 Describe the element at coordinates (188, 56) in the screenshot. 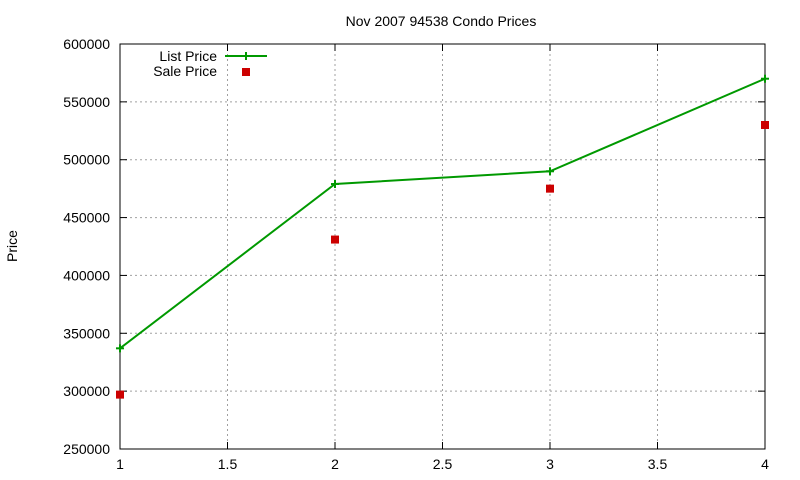

I see `legend-label-list-price: List Price` at that location.